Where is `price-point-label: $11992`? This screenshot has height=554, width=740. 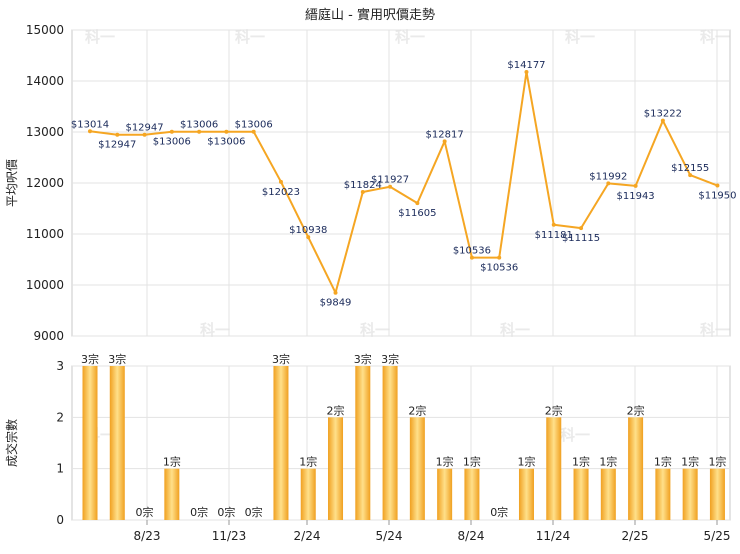
price-point-label: $11992 is located at coordinates (608, 176).